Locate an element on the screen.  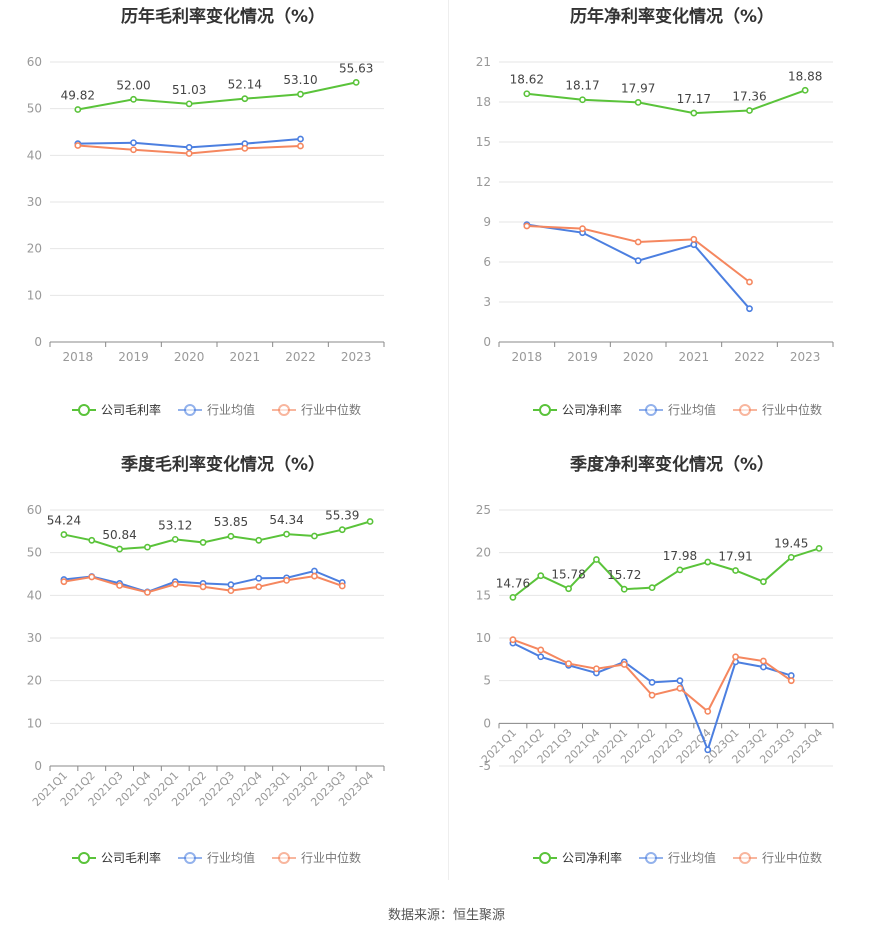
x-tick-label: 2021 is located at coordinates (245, 357).